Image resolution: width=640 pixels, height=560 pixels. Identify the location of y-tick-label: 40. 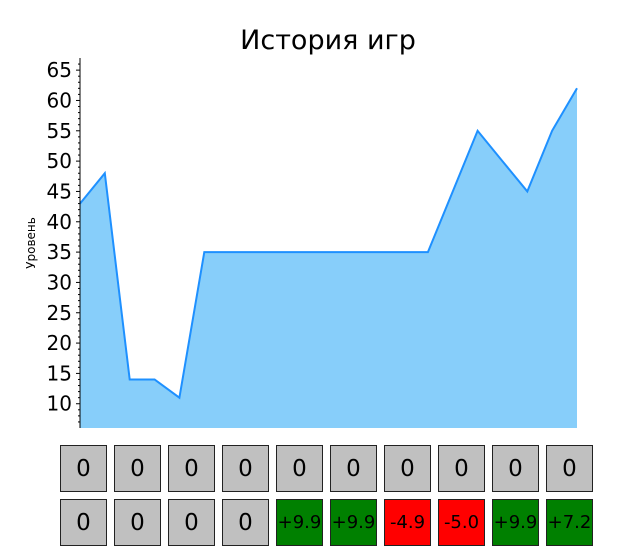
(59, 222).